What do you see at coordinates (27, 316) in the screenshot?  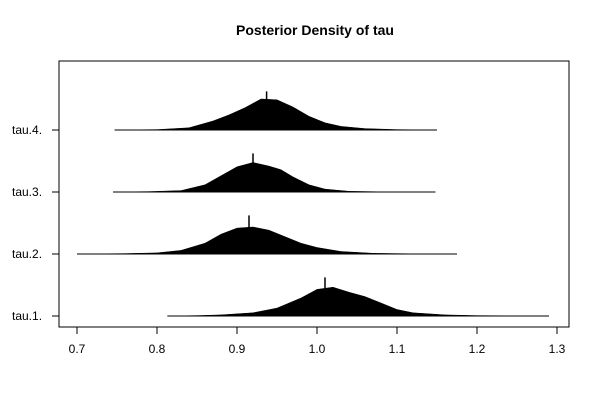 I see `y-tick-label-tau-1: tau.1.` at bounding box center [27, 316].